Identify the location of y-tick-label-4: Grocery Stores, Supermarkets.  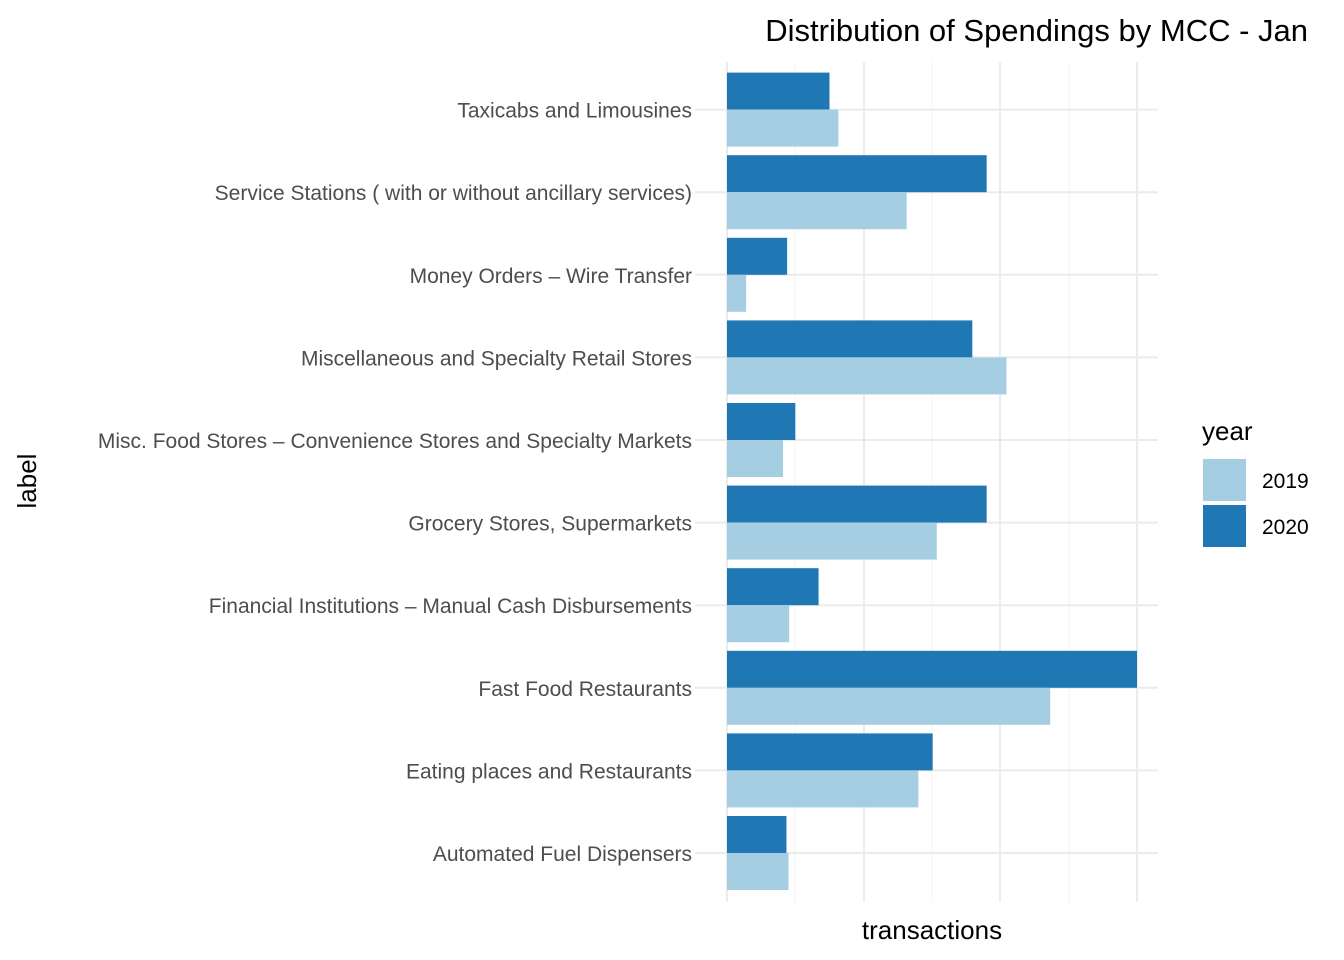
(550, 524).